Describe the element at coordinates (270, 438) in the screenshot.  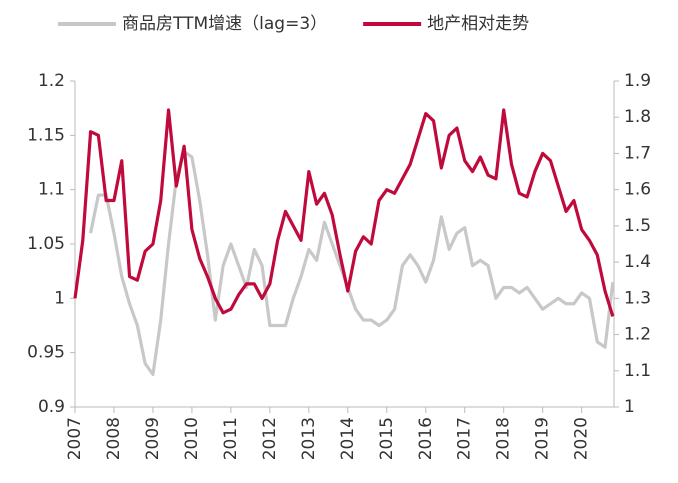
I see `x-tick-label: 2012` at that location.